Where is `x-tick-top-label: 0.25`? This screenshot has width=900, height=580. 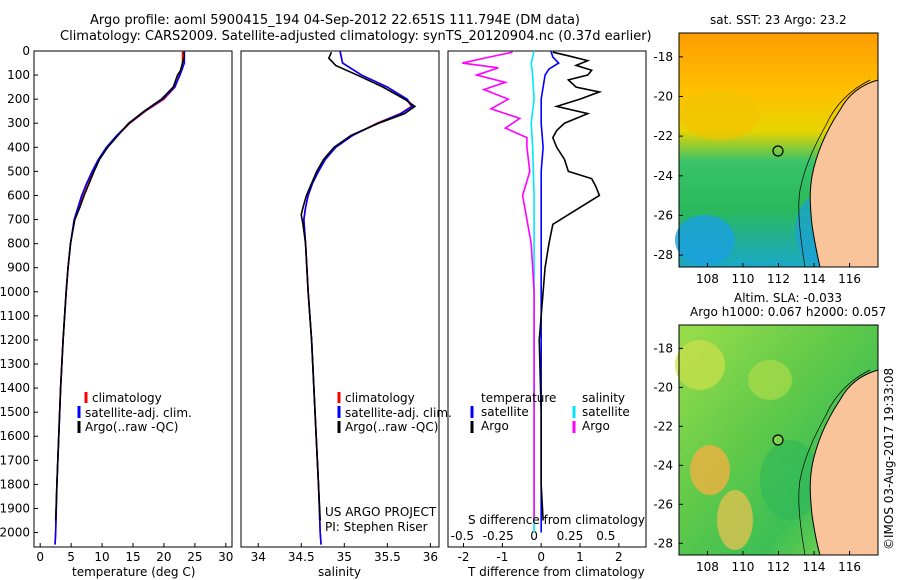 x-tick-top-label: 0.25 is located at coordinates (570, 536).